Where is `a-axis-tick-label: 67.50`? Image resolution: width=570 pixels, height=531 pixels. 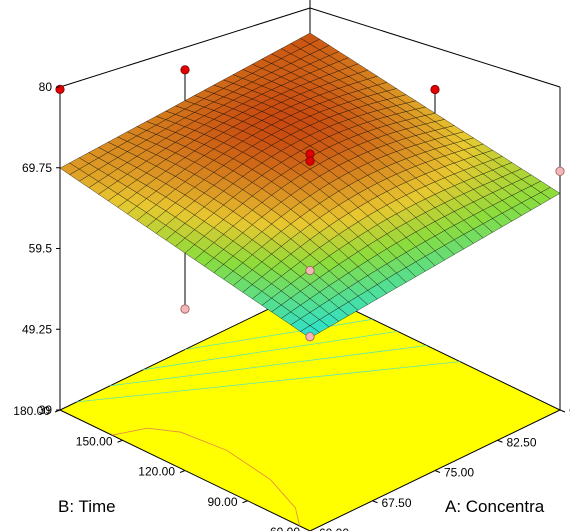 a-axis-tick-label: 67.50 is located at coordinates (397, 503).